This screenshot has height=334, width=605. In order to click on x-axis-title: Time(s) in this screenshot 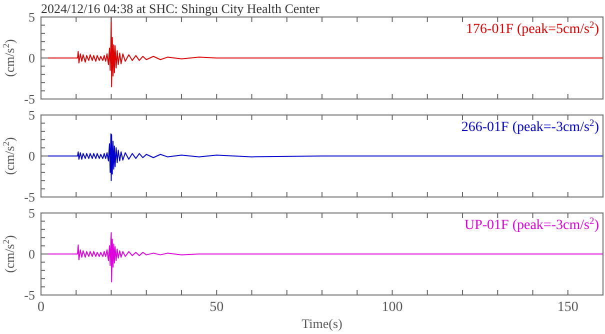, I will do `click(322, 323)`.